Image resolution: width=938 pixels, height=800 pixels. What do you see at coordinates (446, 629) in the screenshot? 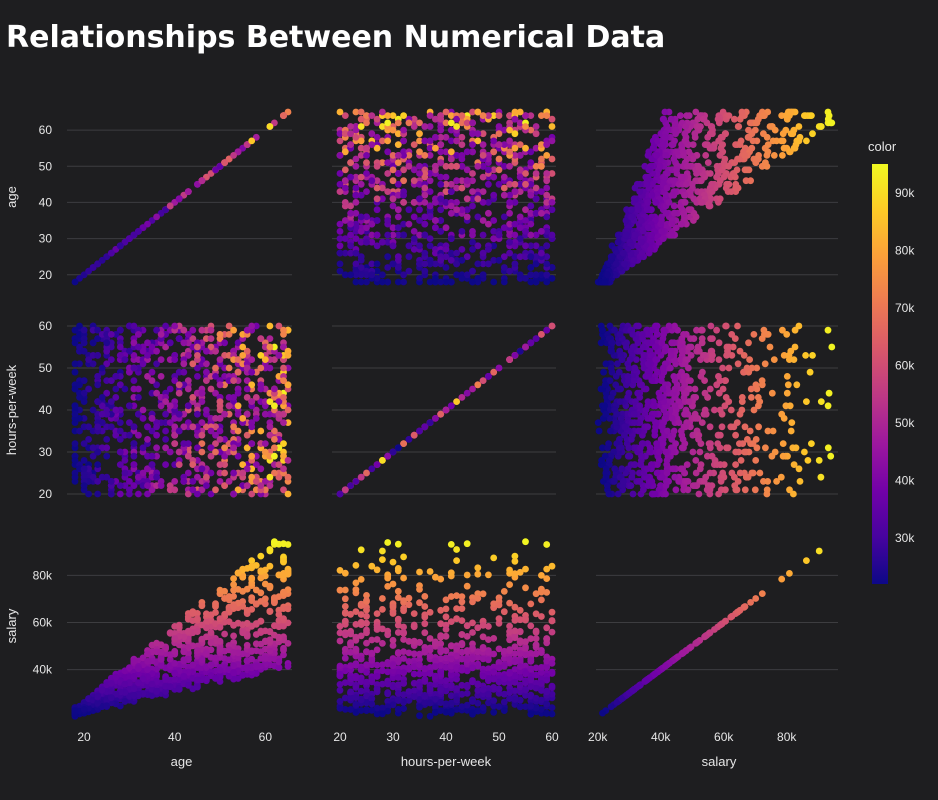
I see `scatter-cell-salary-vs-hours-per-week` at bounding box center [446, 629].